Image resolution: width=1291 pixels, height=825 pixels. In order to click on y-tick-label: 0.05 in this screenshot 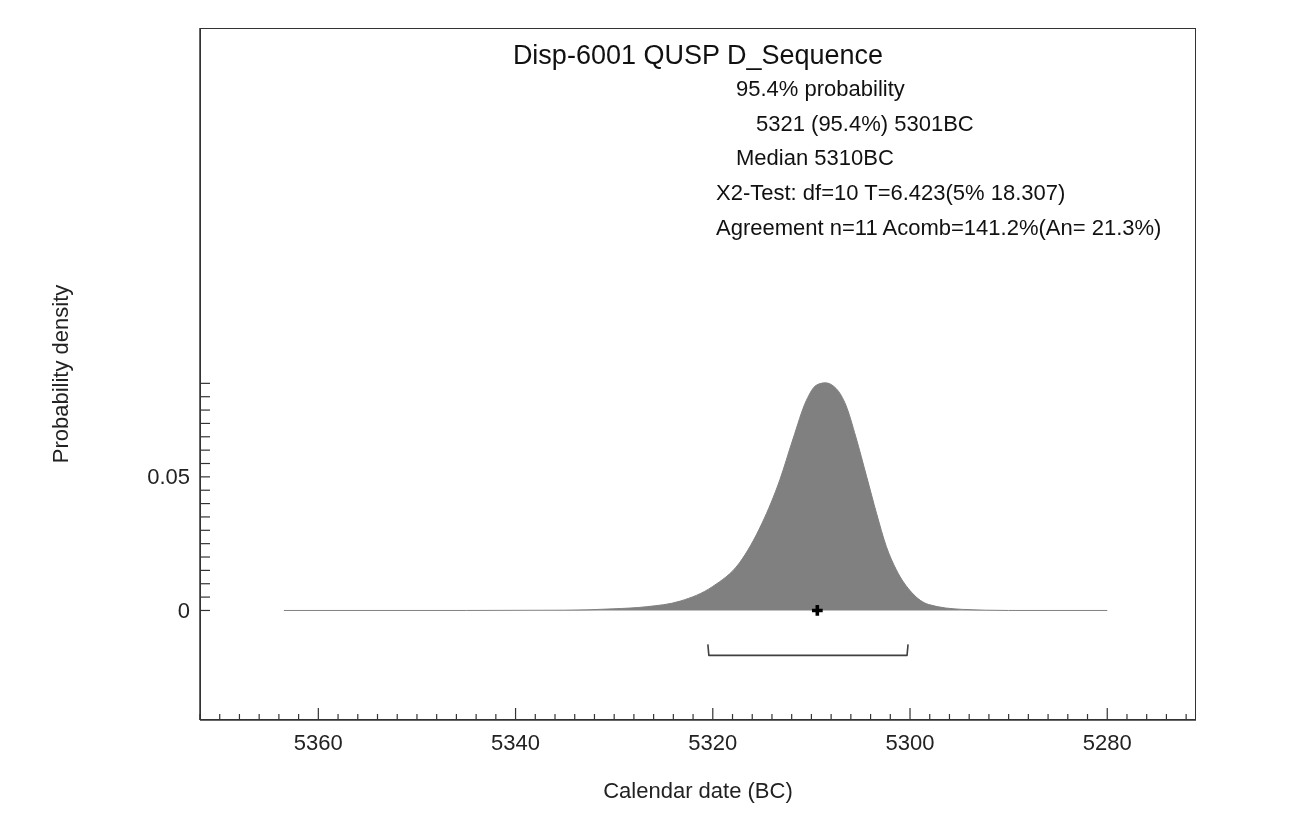, I will do `click(168, 477)`.